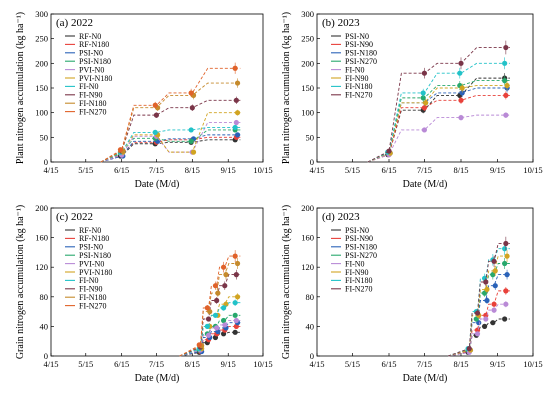  I want to click on y-axis-label: Grain nitrogen accumulation (kg ha⁻¹), so click(20, 282).